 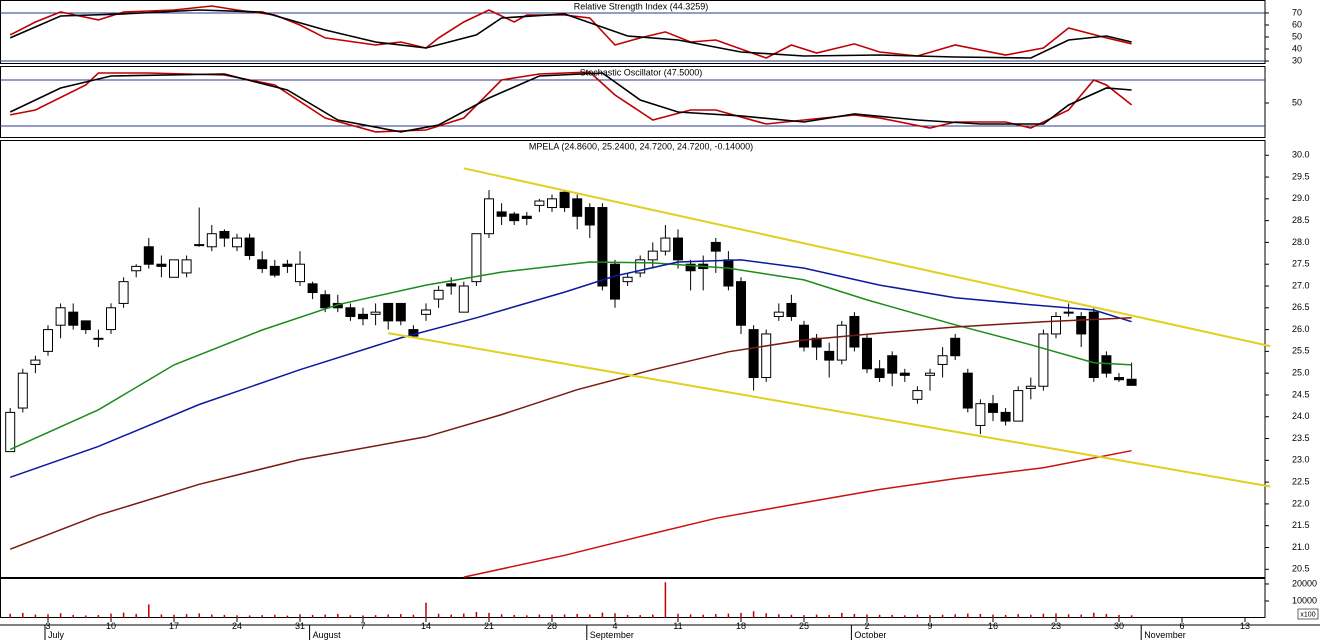 I want to click on x-tick-label: 4, so click(x=614, y=626).